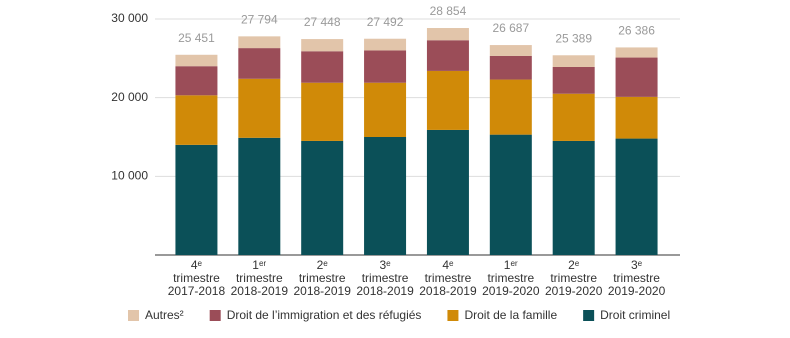  Describe the element at coordinates (322, 278) in the screenshot. I see `x-tick-label: 2ᵉ trimestre 2018-2019` at that location.